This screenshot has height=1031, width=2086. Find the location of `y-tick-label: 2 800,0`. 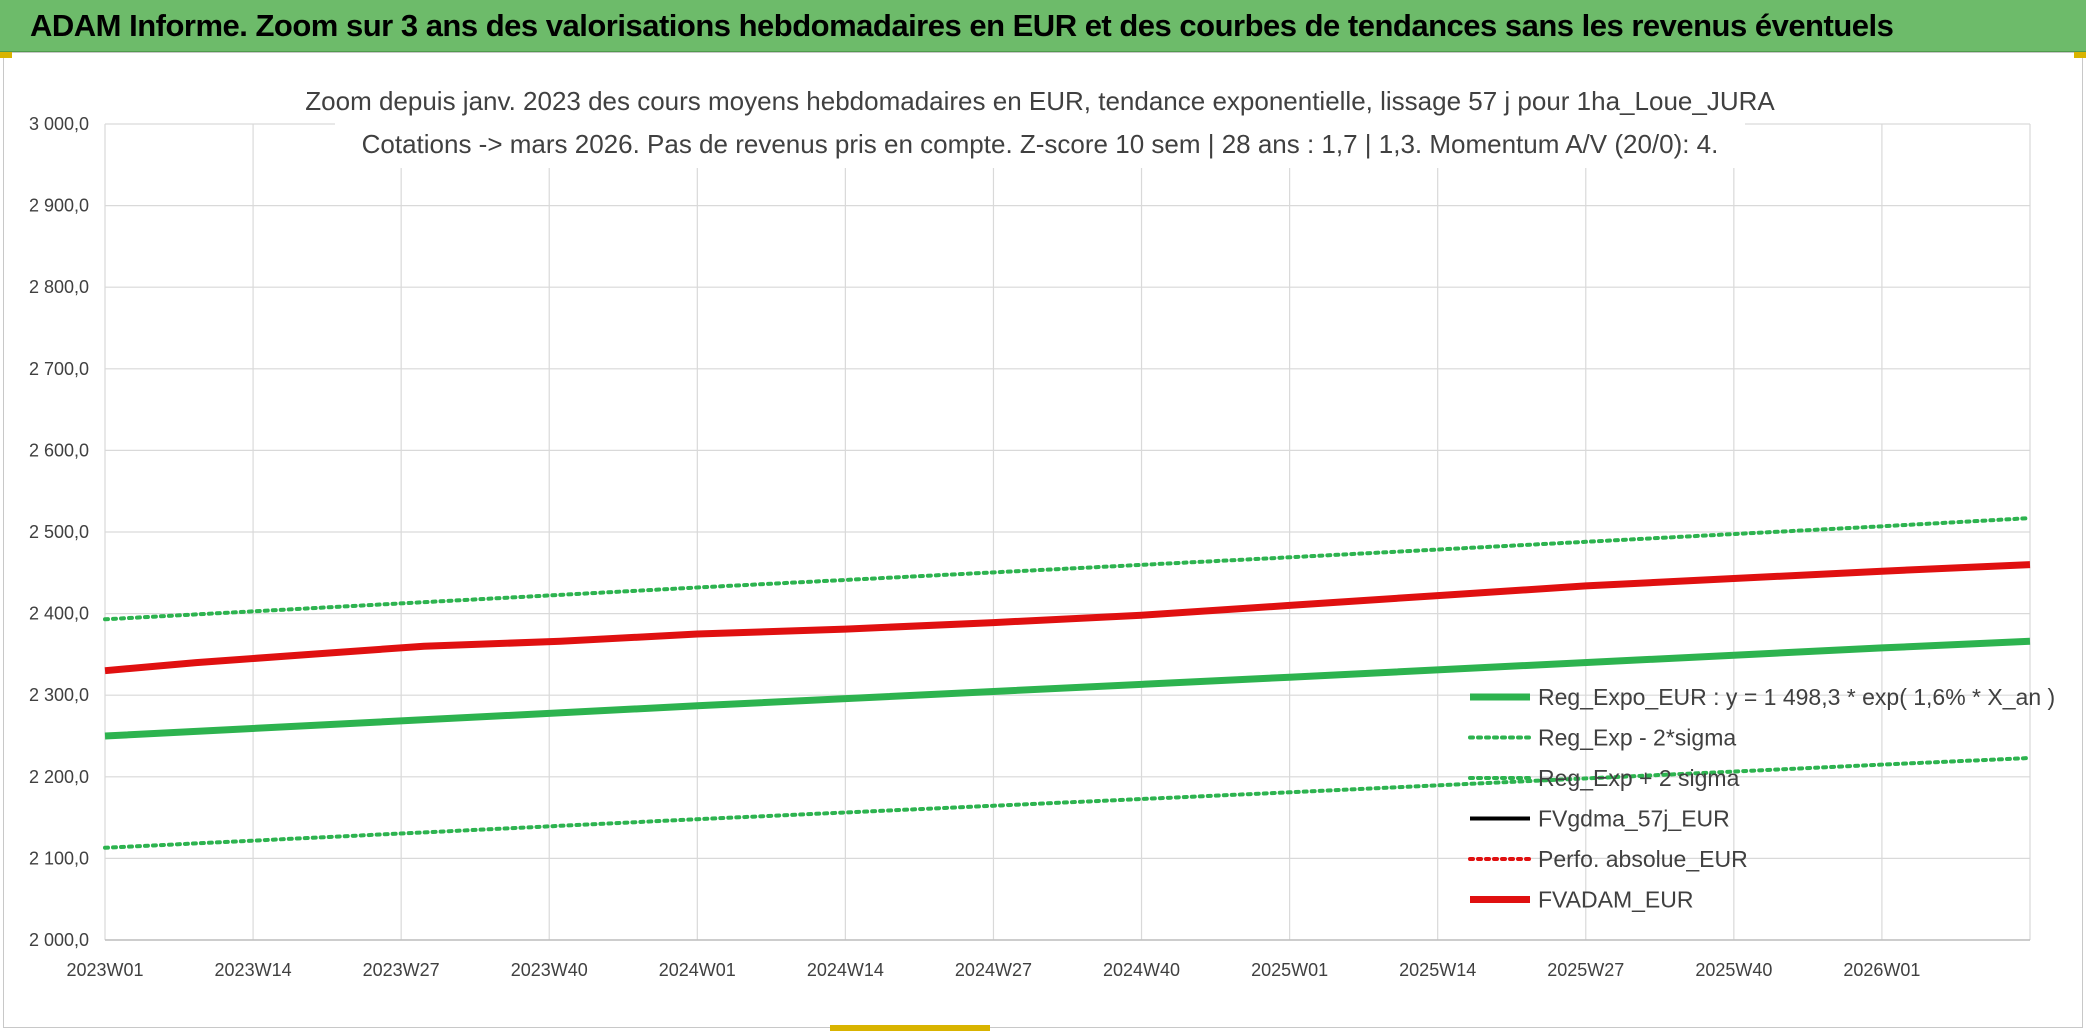

y-tick-label: 2 800,0 is located at coordinates (59, 287).